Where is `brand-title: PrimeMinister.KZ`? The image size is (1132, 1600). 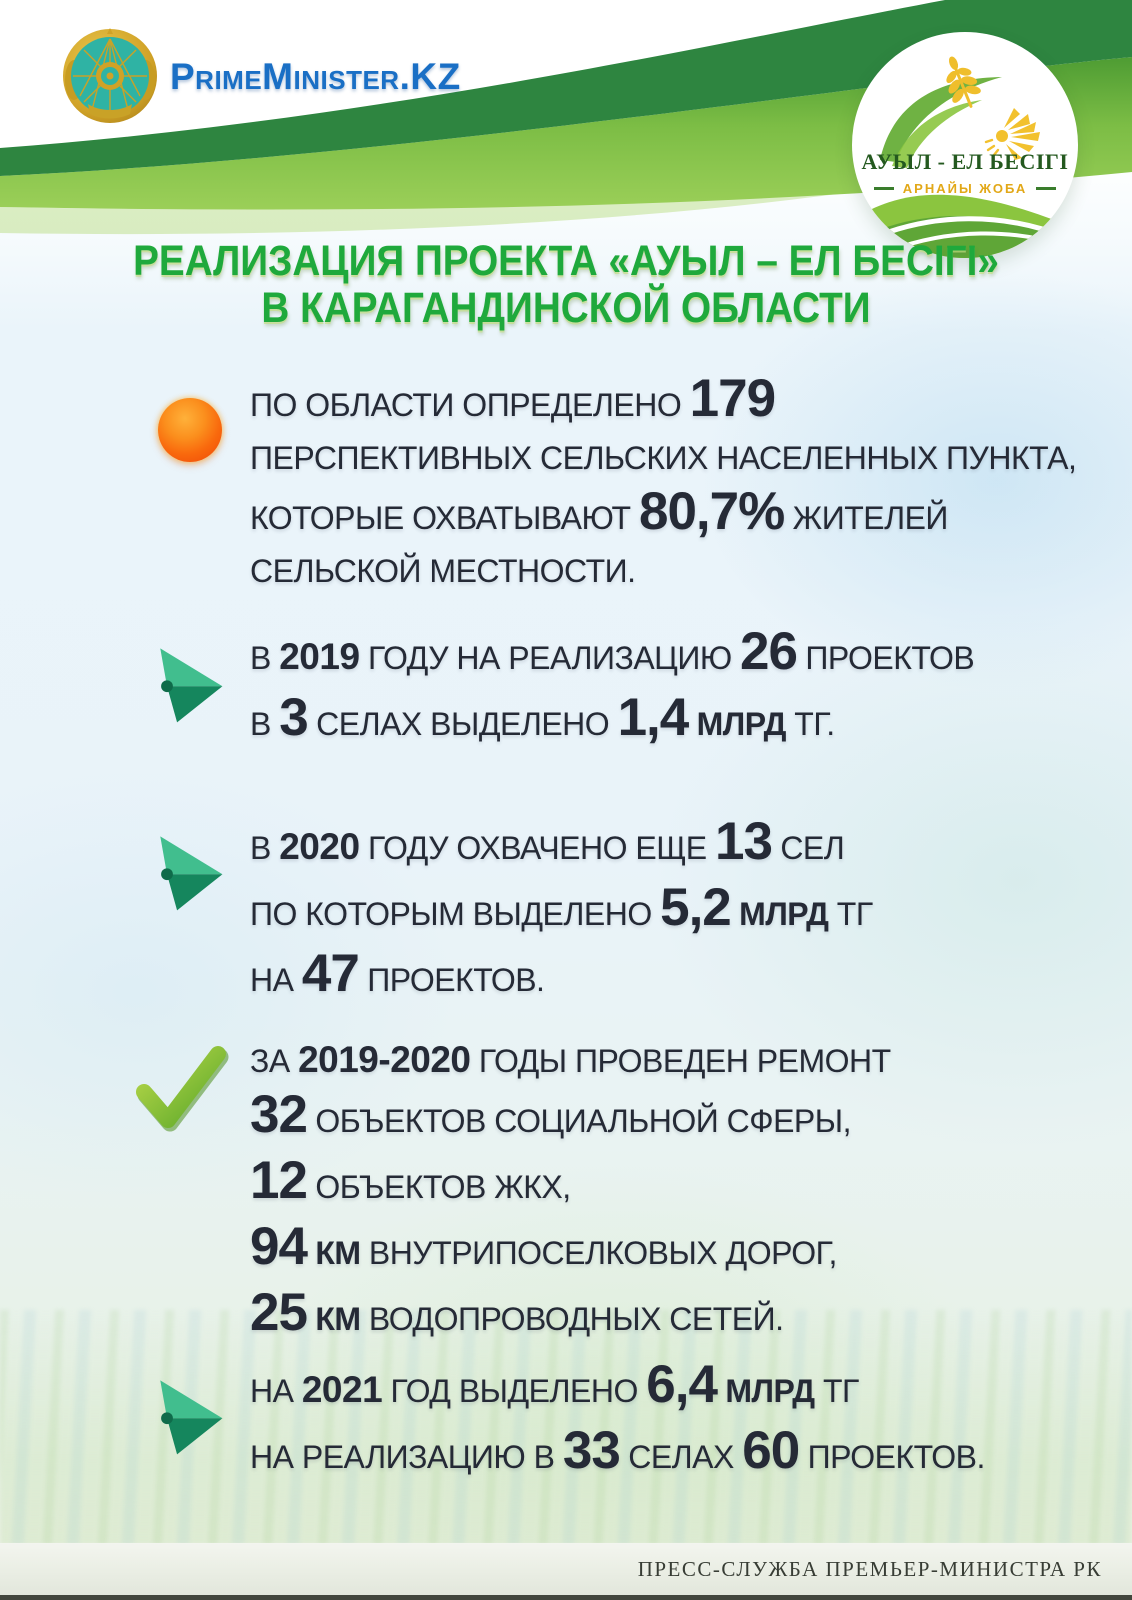
brand-title: PrimeMinister.KZ is located at coordinates (315, 76).